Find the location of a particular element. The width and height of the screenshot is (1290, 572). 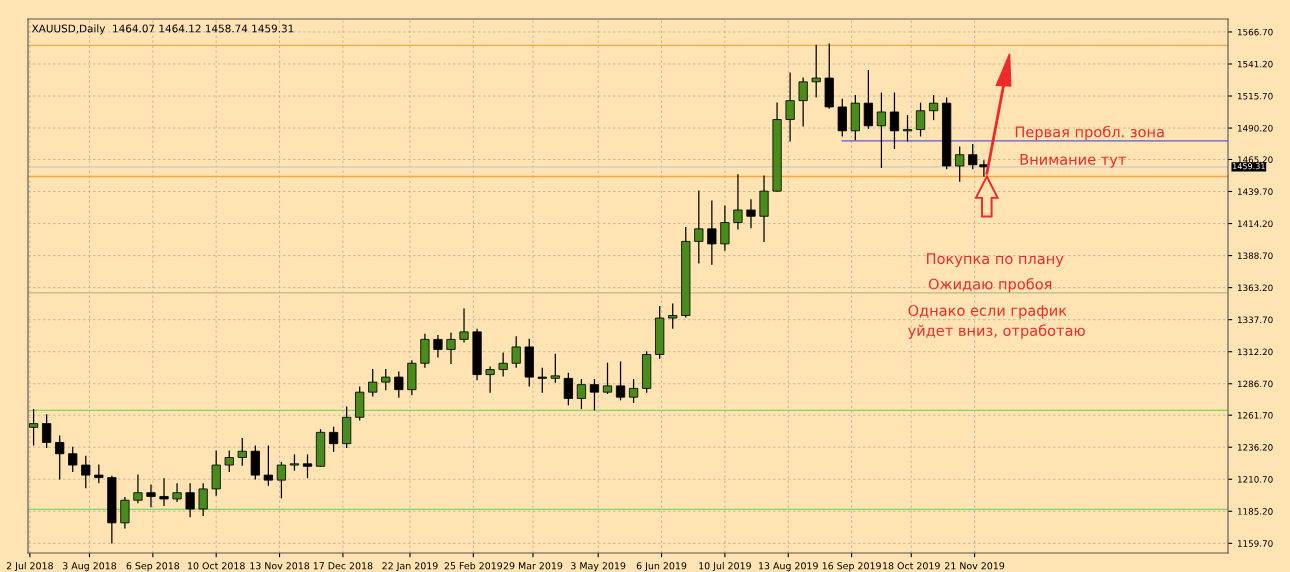

x-tick-label: 10 Jul 2019 is located at coordinates (725, 567).